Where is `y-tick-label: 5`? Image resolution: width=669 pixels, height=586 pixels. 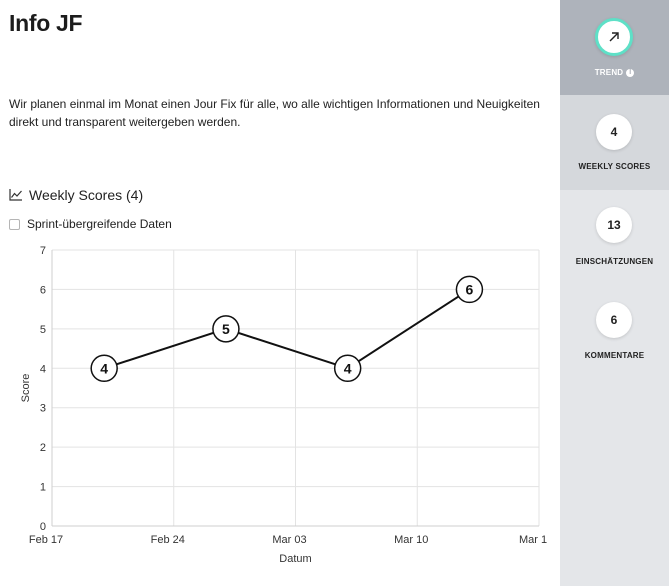 y-tick-label: 5 is located at coordinates (43, 330).